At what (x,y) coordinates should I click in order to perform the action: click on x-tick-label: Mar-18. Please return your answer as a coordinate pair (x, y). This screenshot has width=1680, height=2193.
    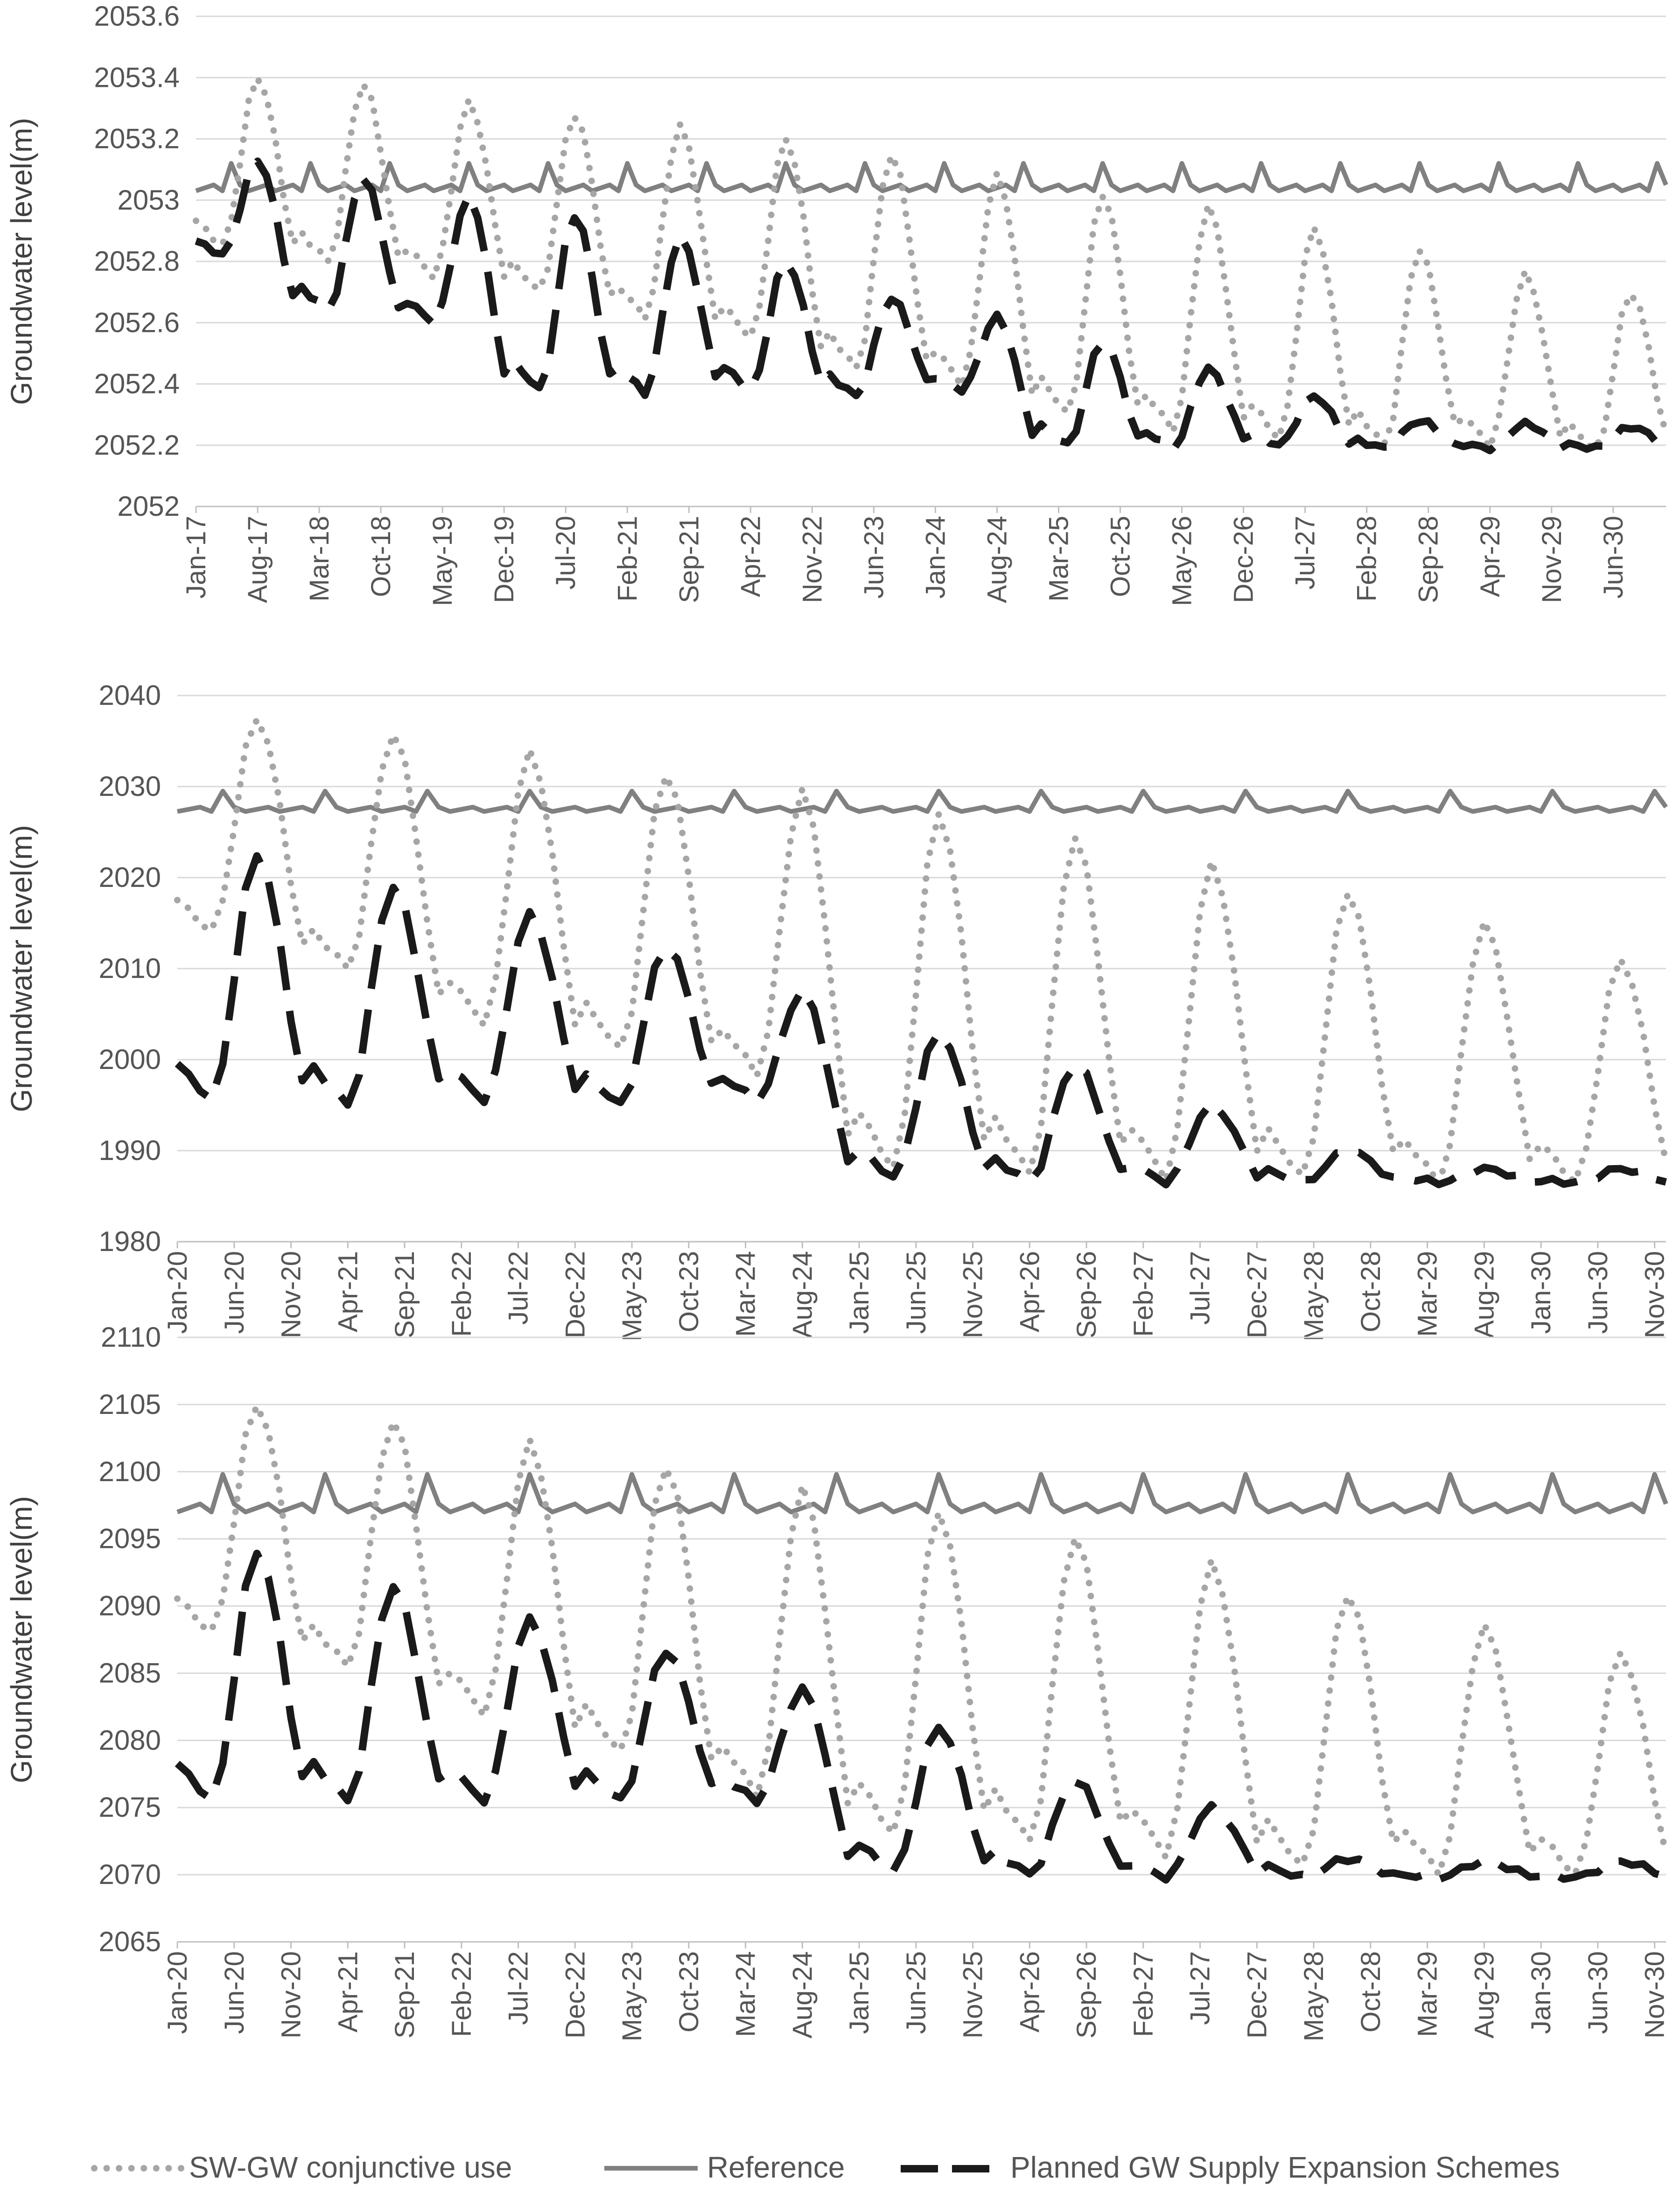
    Looking at the image, I should click on (319, 559).